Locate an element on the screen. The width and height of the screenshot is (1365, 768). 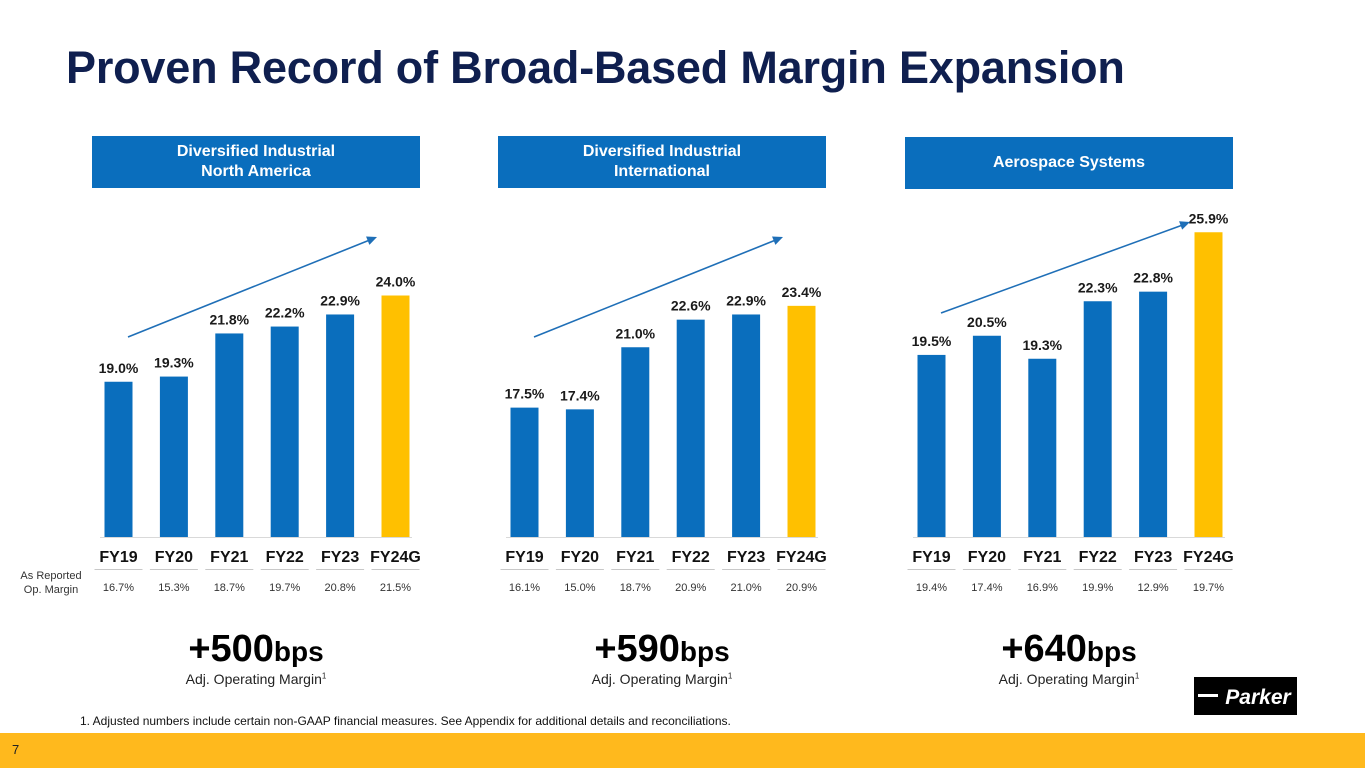
as-reported-caption: As Reported Op. Margin is located at coordinates (51, 583).